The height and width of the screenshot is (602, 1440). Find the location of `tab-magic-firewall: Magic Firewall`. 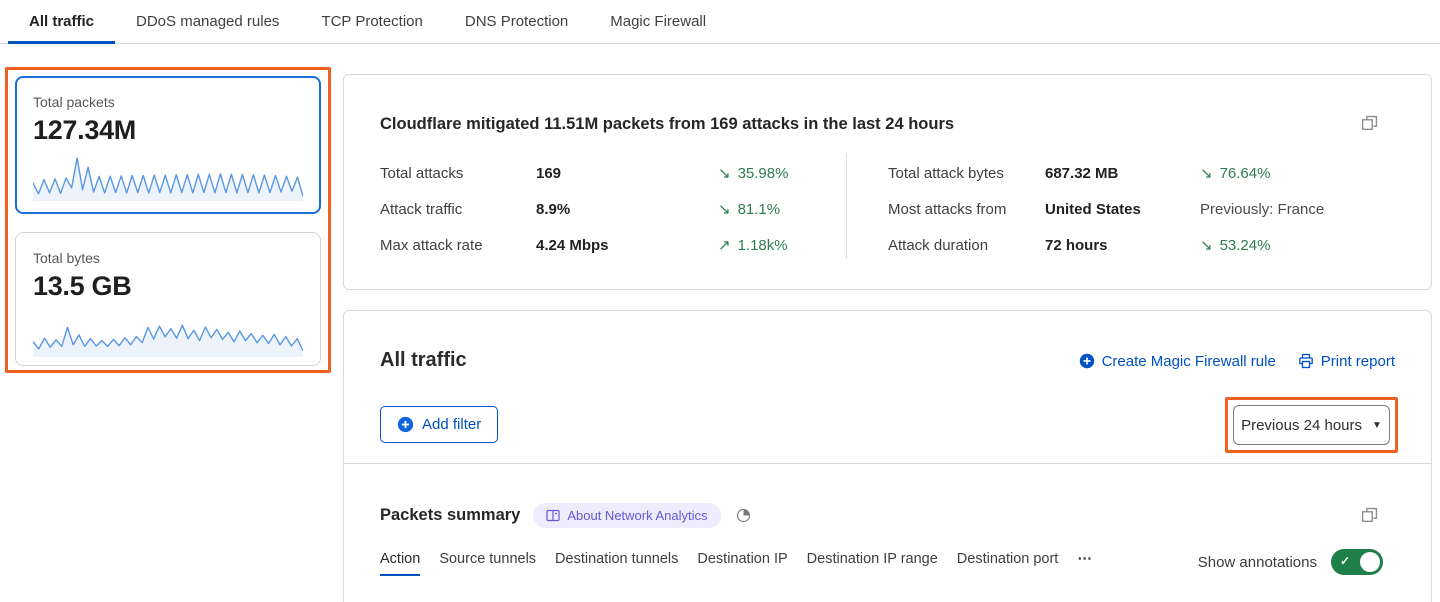

tab-magic-firewall: Magic Firewall is located at coordinates (658, 21).